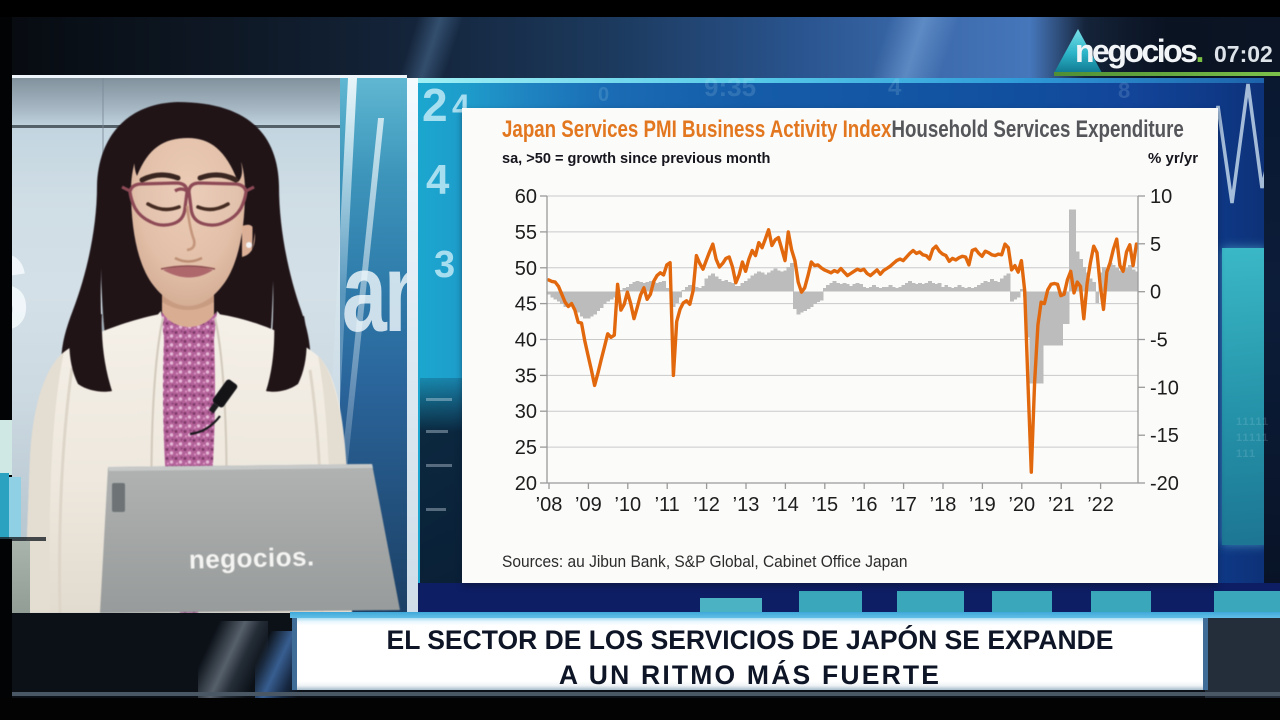  What do you see at coordinates (526, 412) in the screenshot?
I see `svg-text: 30` at bounding box center [526, 412].